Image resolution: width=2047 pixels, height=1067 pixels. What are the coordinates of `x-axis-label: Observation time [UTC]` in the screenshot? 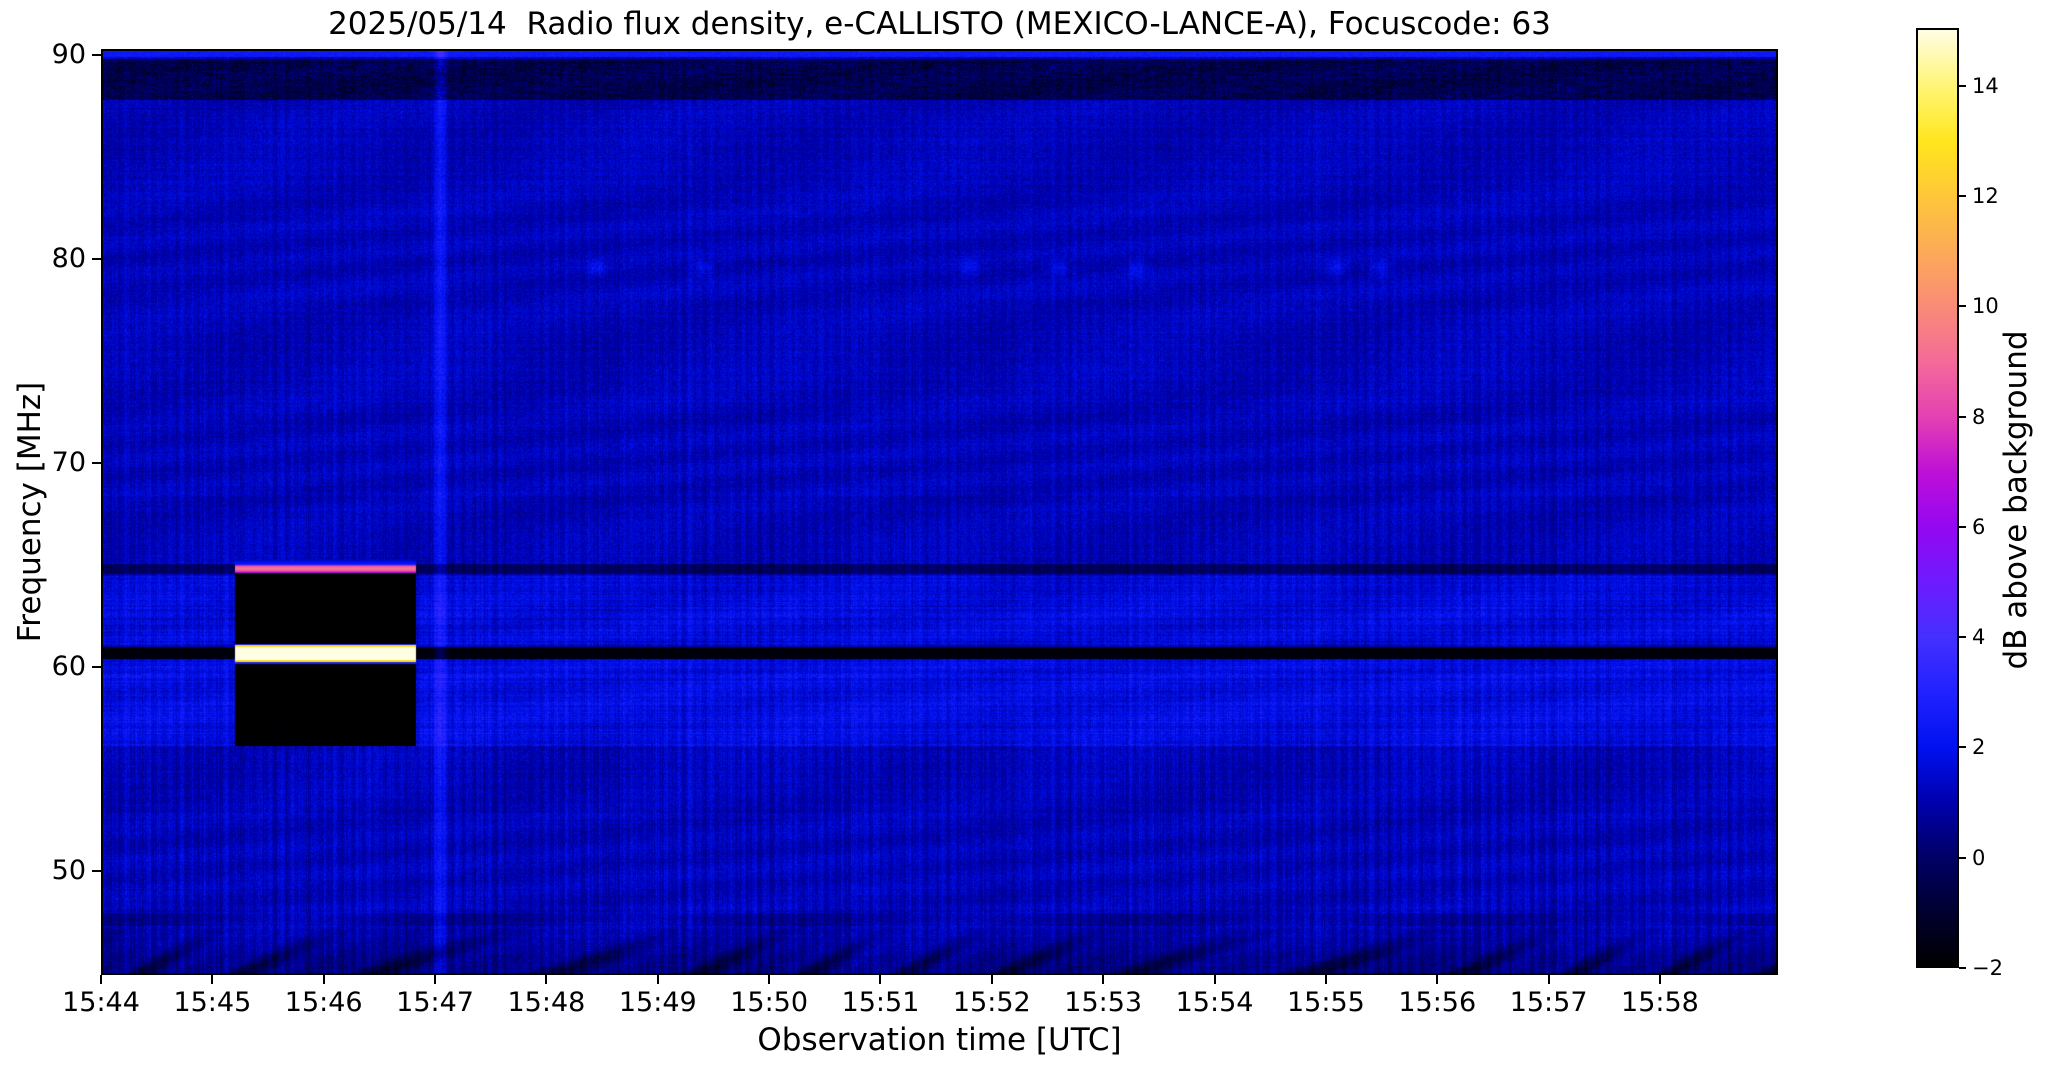 It's located at (939, 1040).